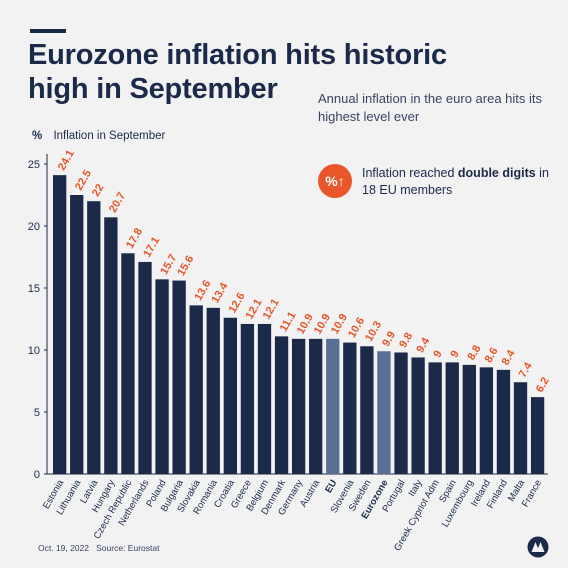 The width and height of the screenshot is (568, 568). I want to click on data-label: 22, so click(98, 190).